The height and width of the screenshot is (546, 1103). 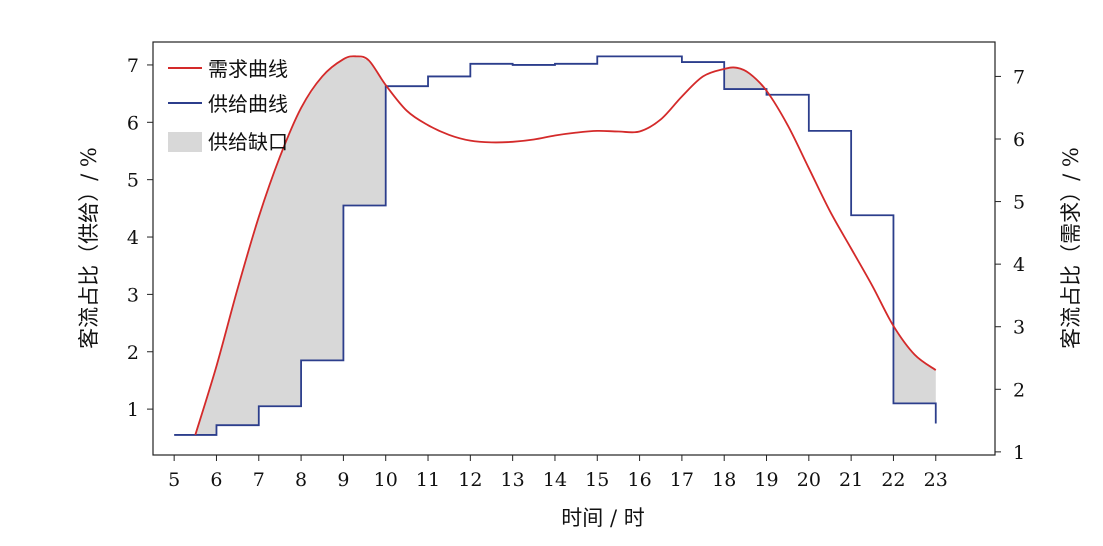 I want to click on x-tick-label: 19, so click(x=766, y=480).